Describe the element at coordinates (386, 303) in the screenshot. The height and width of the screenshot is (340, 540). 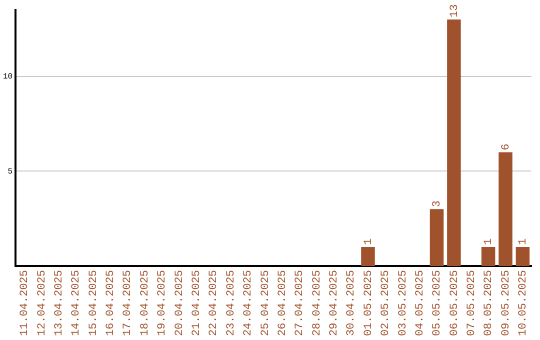
I see `x-tick-label: 02.05.2025` at that location.